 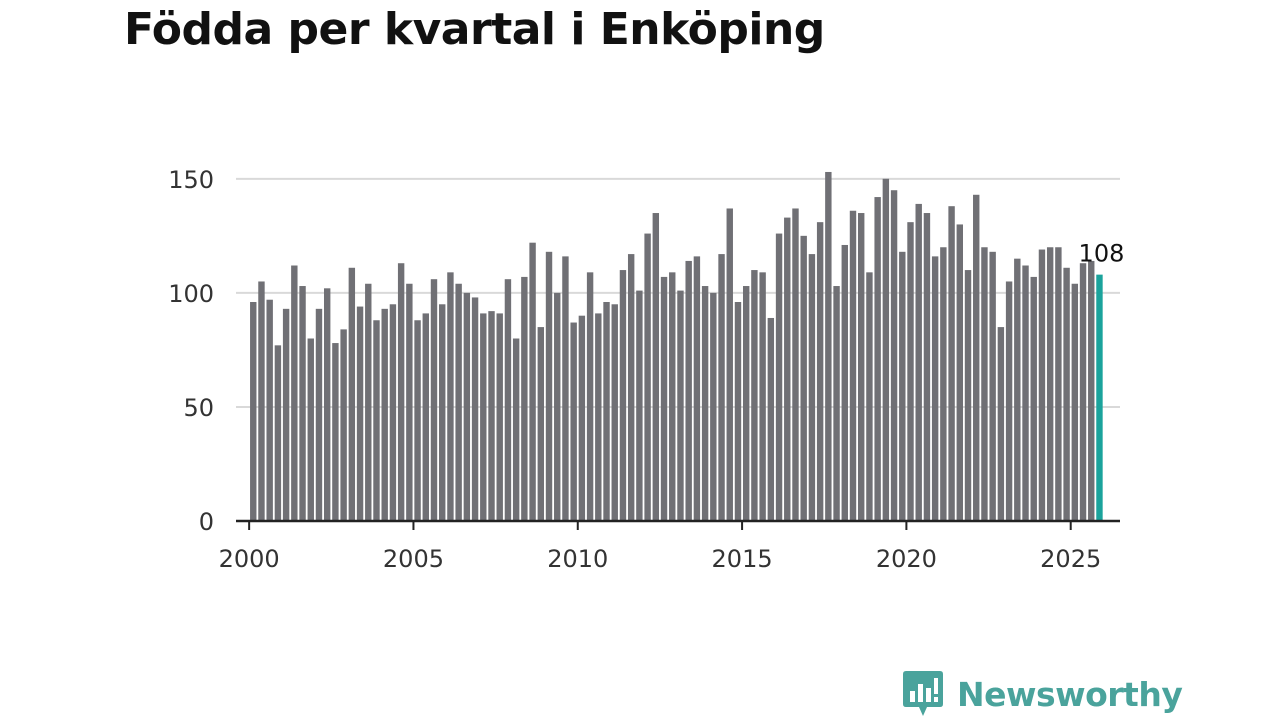 I want to click on x-tick-label: 2000, so click(x=249, y=559).